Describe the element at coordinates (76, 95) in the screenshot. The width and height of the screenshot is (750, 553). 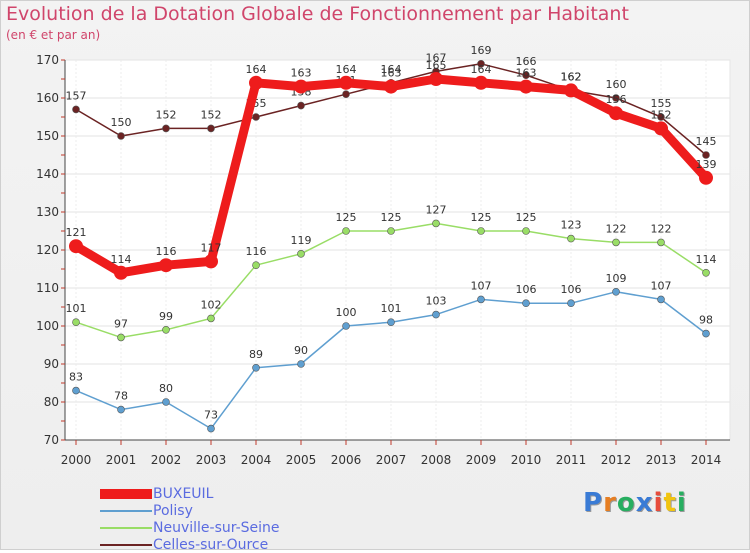
I see `data-label-celles-sur-ource: 157` at that location.